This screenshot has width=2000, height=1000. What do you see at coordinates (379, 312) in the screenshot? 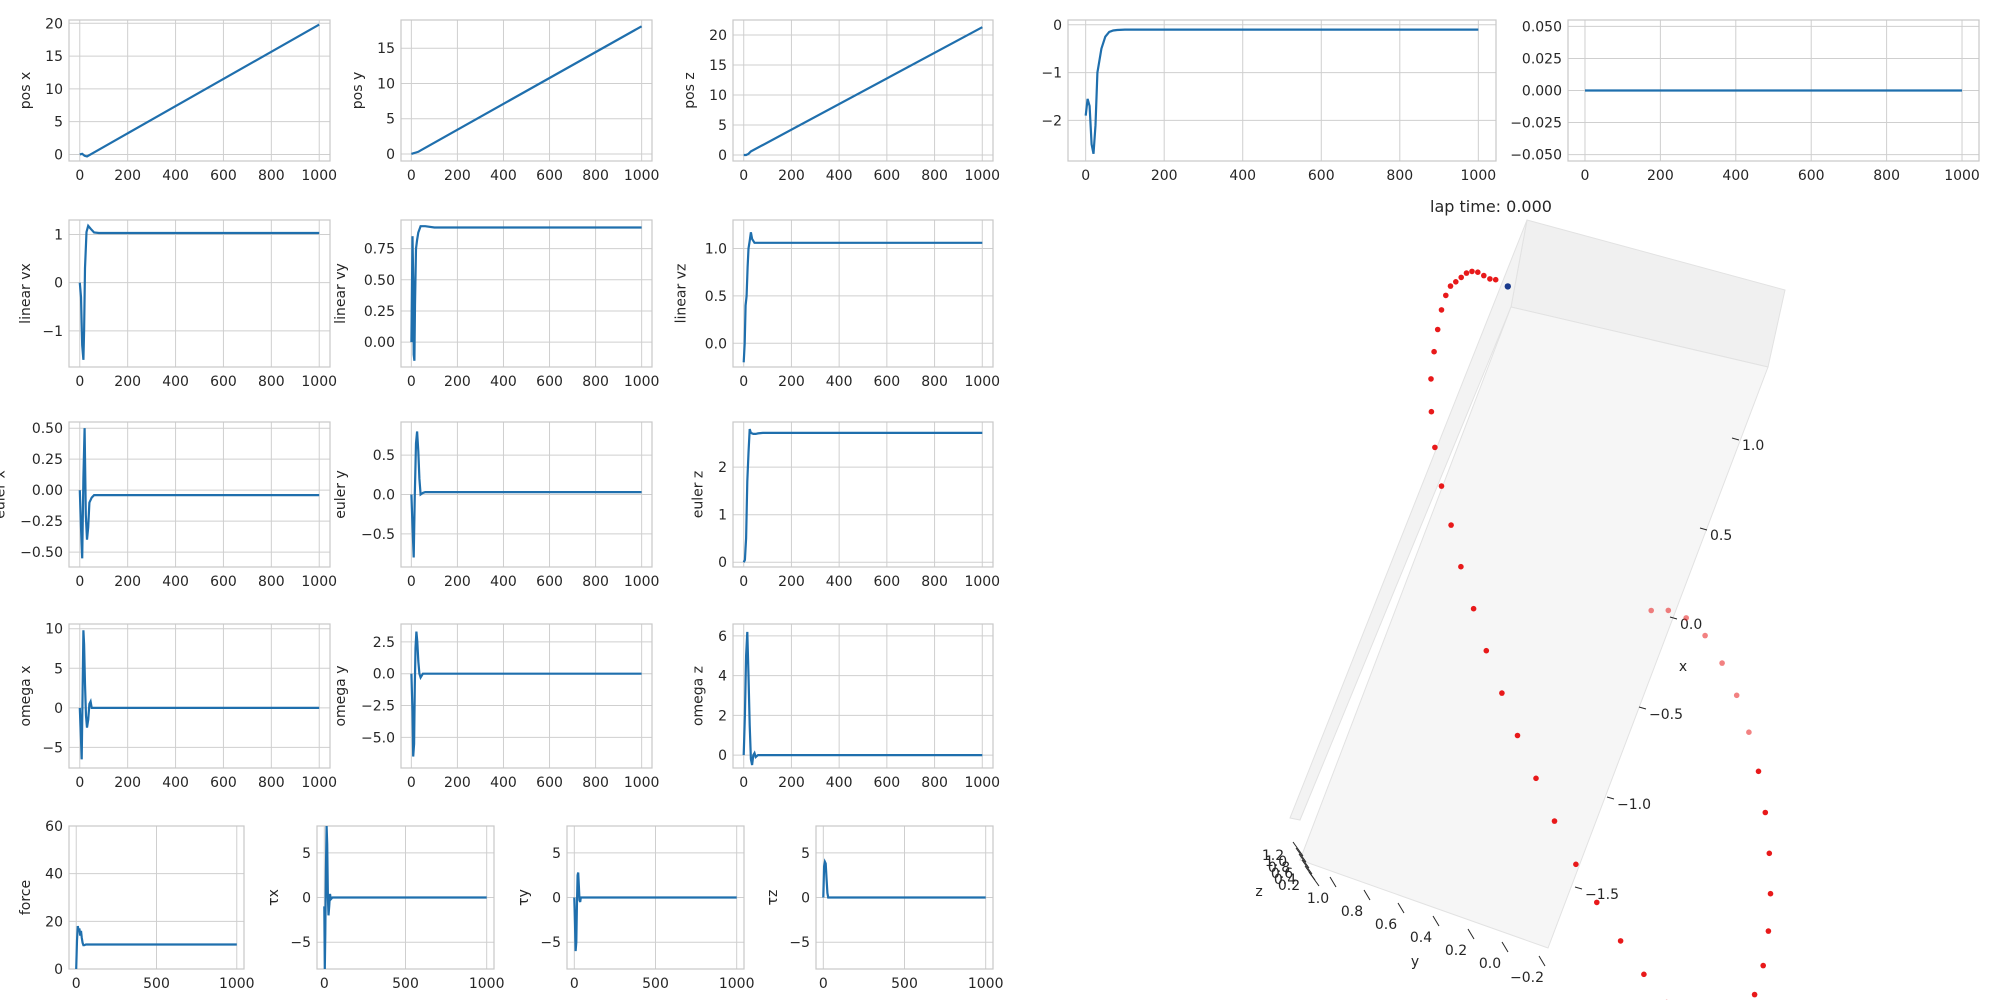
I see `y-tick-label: 0.25` at bounding box center [379, 312].